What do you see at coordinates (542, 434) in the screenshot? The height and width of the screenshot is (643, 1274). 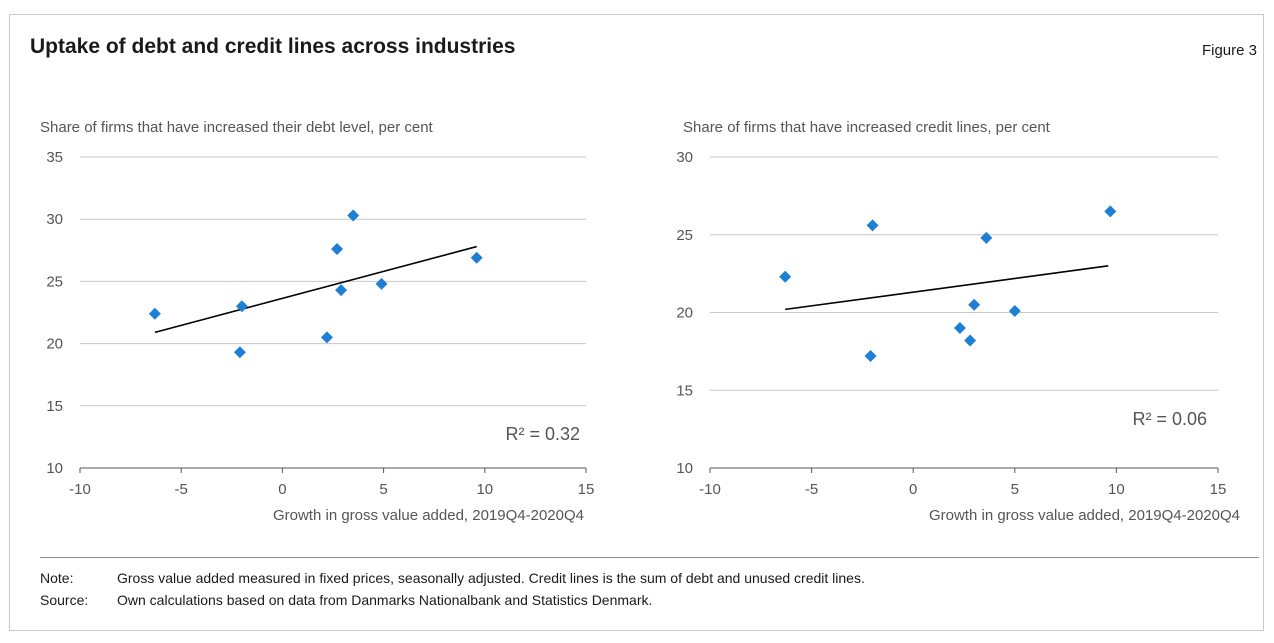 I see `r-squared-label: R² = 0.32` at bounding box center [542, 434].